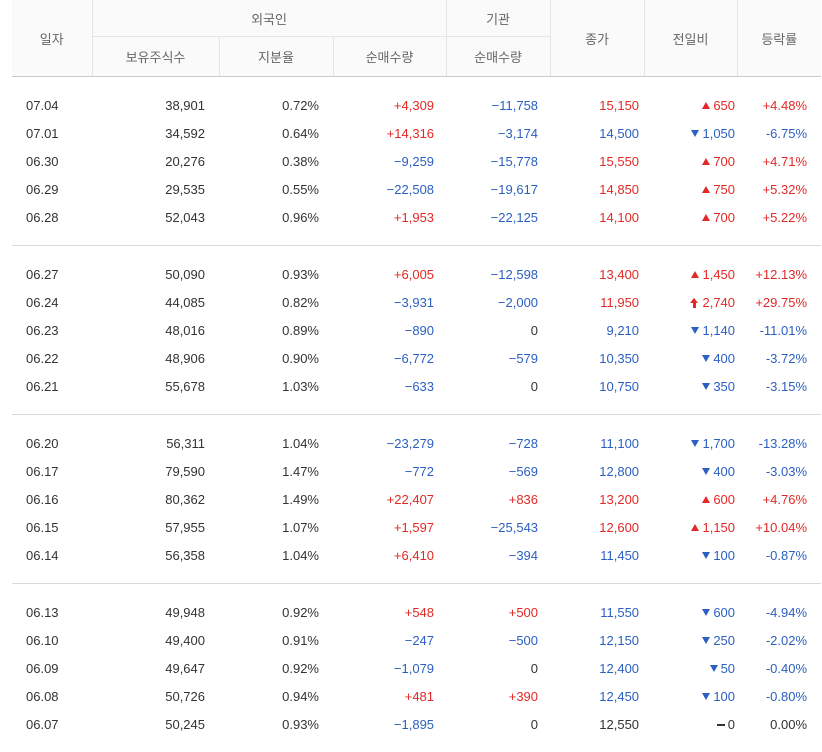 The height and width of the screenshot is (752, 822). Describe the element at coordinates (276, 527) in the screenshot. I see `cell-ratio: 1.07%` at that location.